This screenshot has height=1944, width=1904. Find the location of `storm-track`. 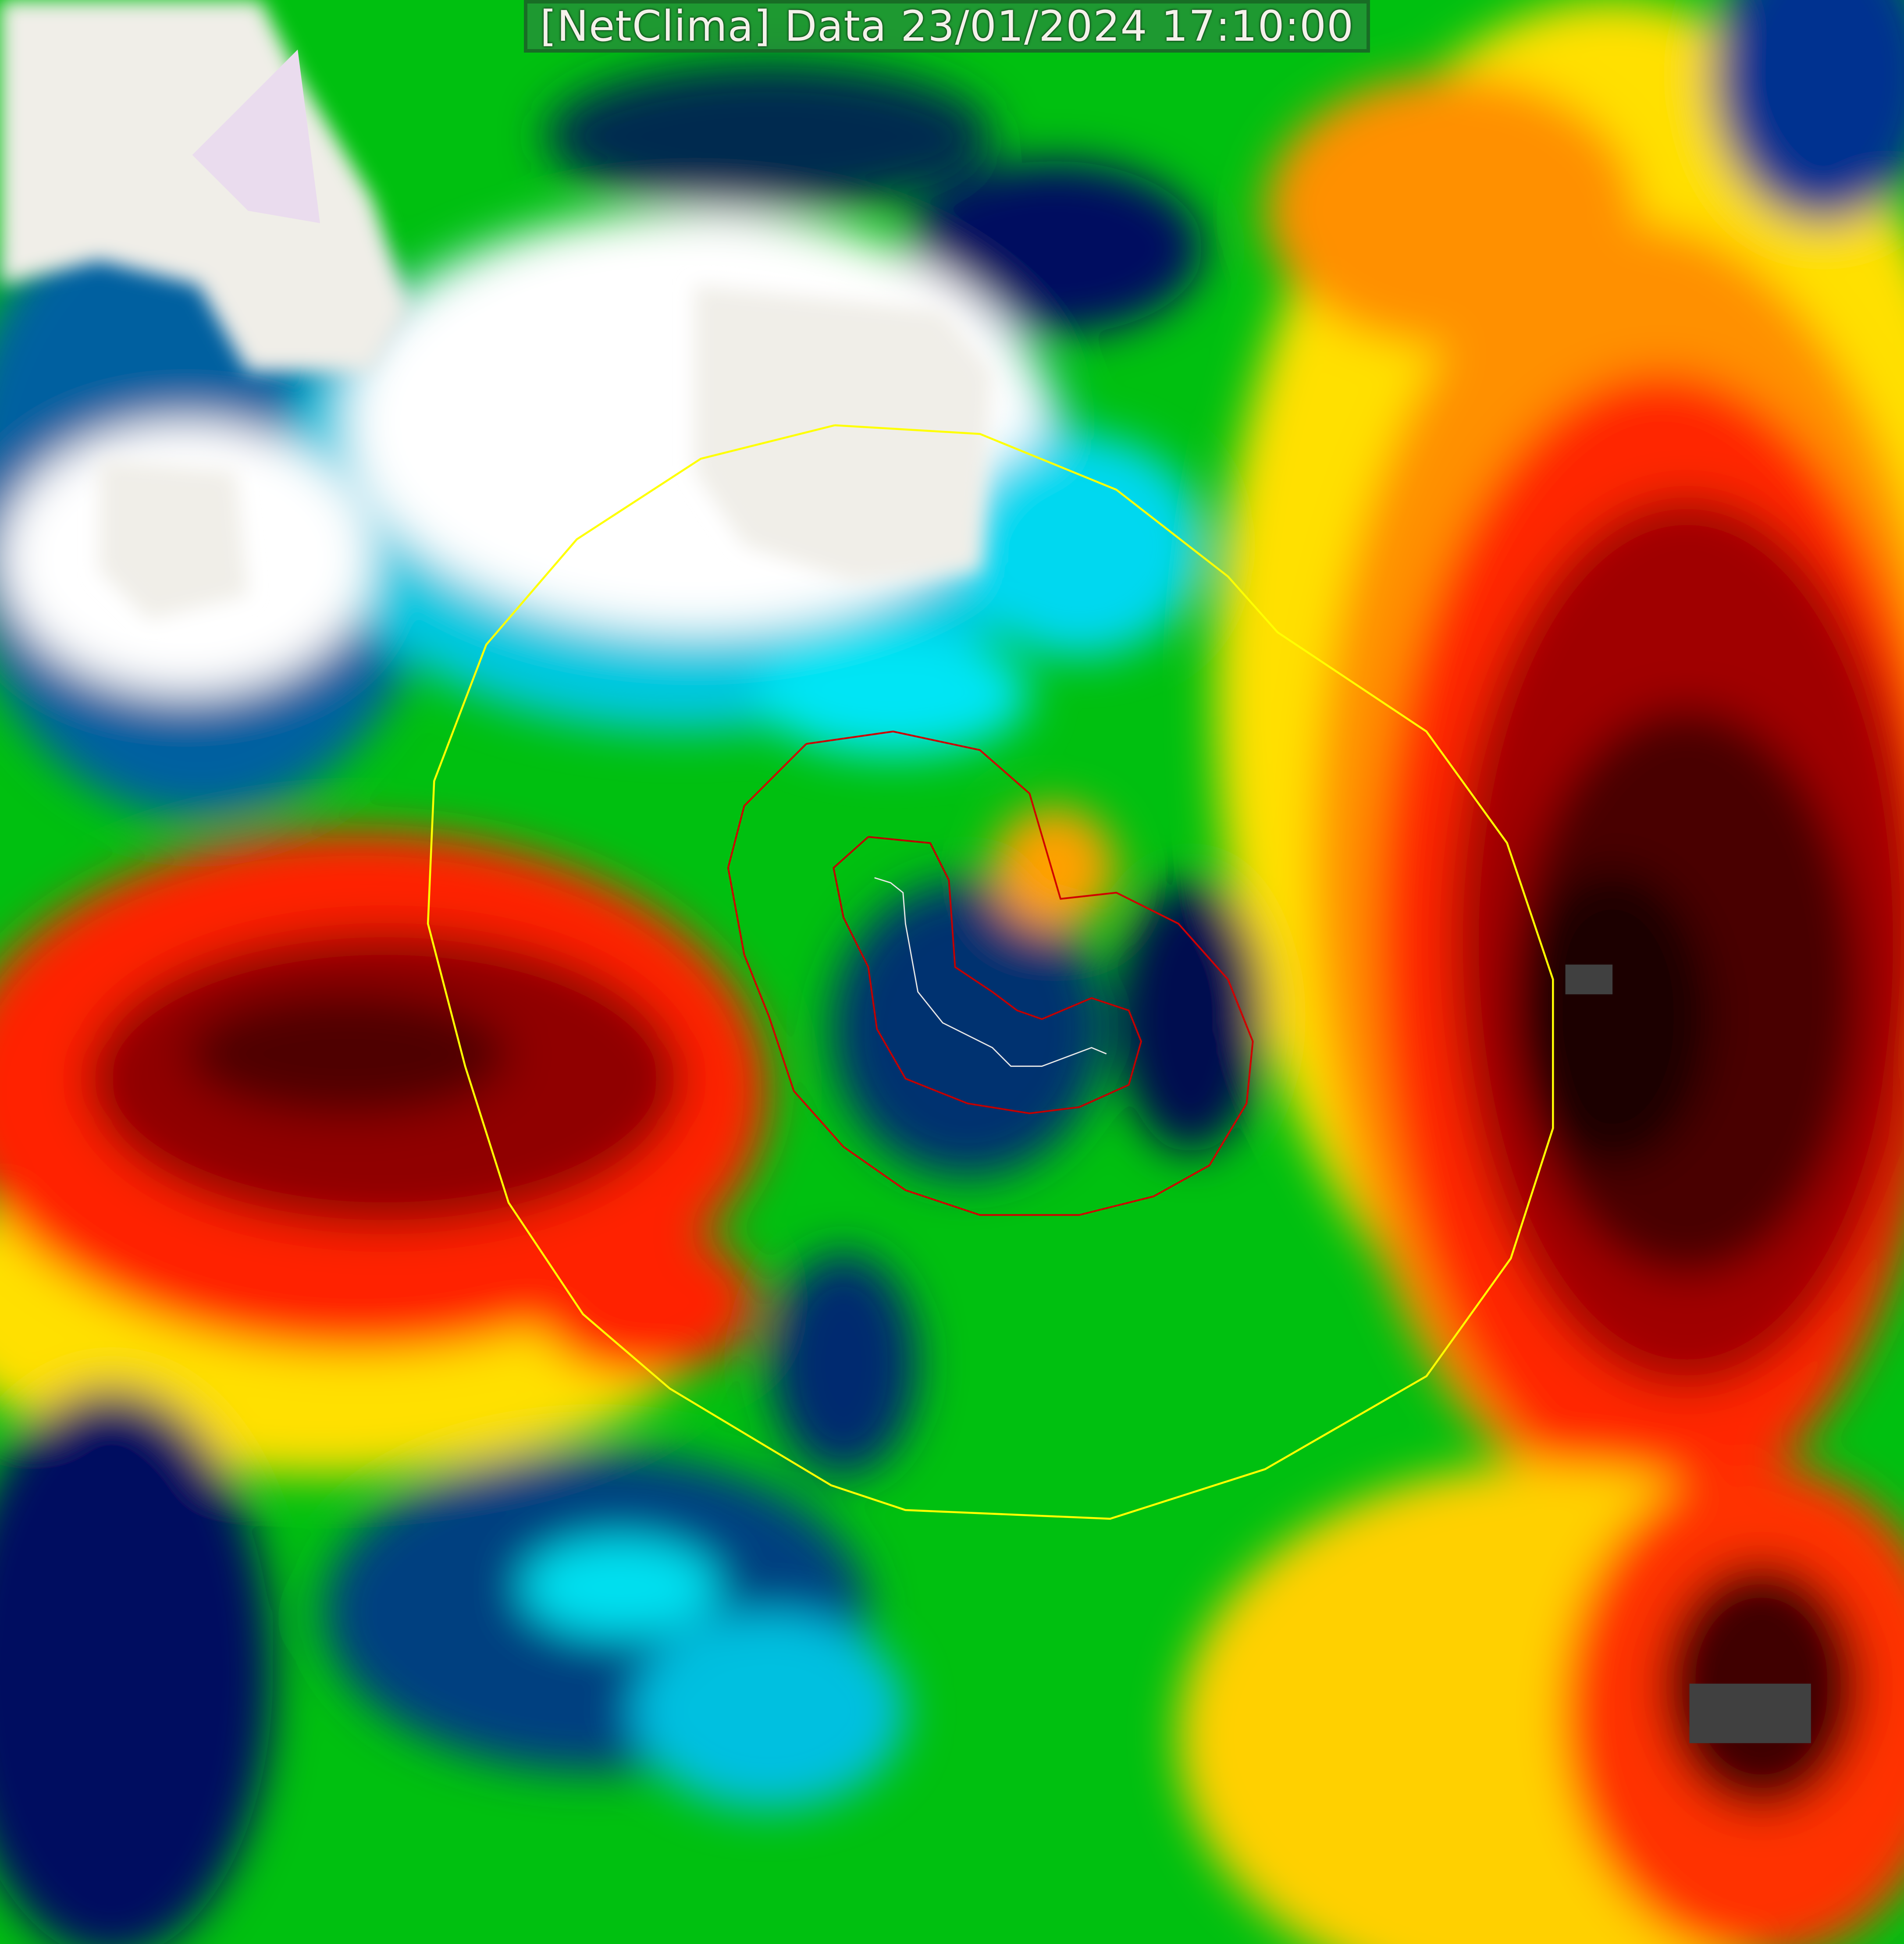

storm-track is located at coordinates (990, 972).